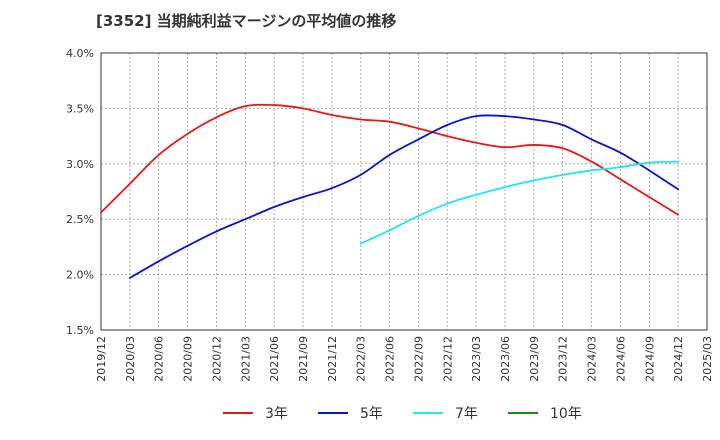 The width and height of the screenshot is (720, 440). Describe the element at coordinates (371, 414) in the screenshot. I see `legend-label-5年: 5年` at that location.